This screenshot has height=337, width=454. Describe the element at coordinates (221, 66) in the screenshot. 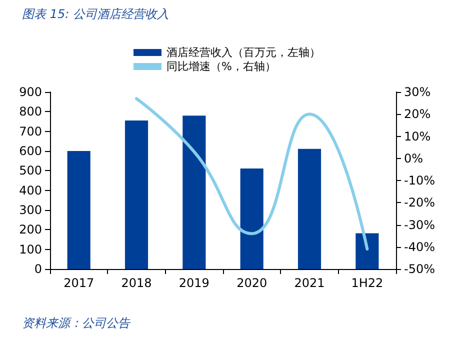

I see `legend-label: 同比增速（%，右轴）` at that location.